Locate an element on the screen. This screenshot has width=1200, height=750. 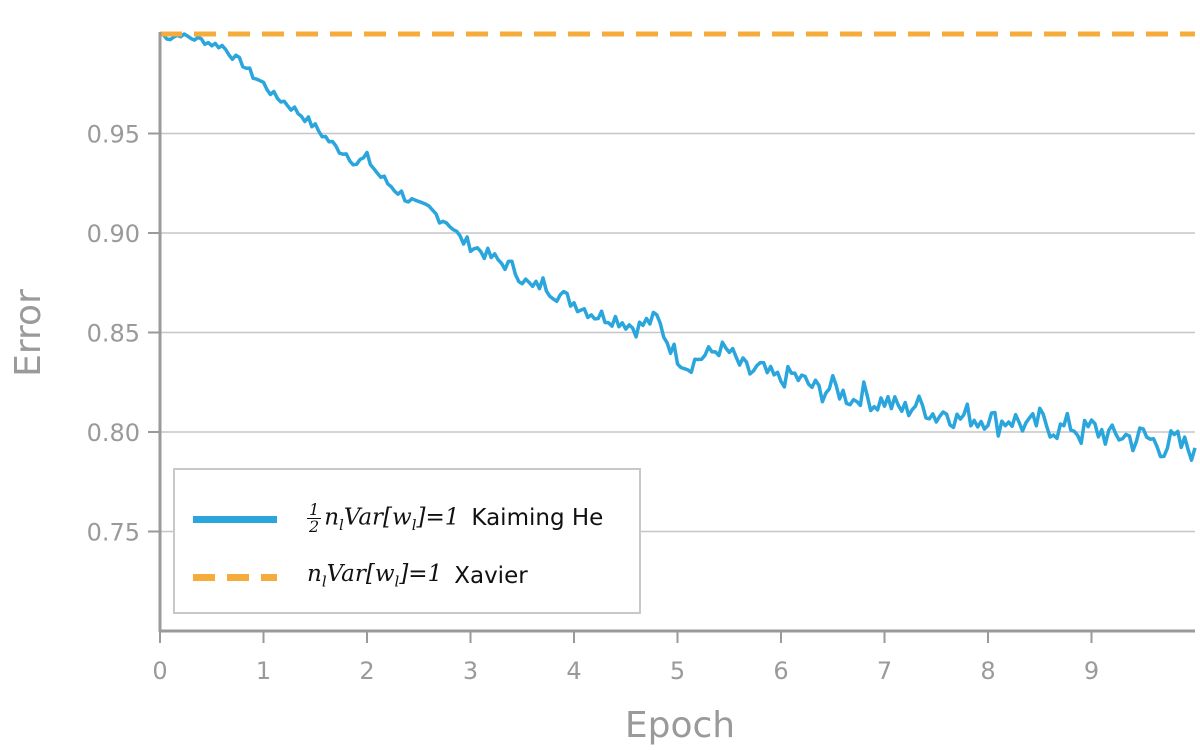
x-tick-label-3: 3 is located at coordinates (470, 671).